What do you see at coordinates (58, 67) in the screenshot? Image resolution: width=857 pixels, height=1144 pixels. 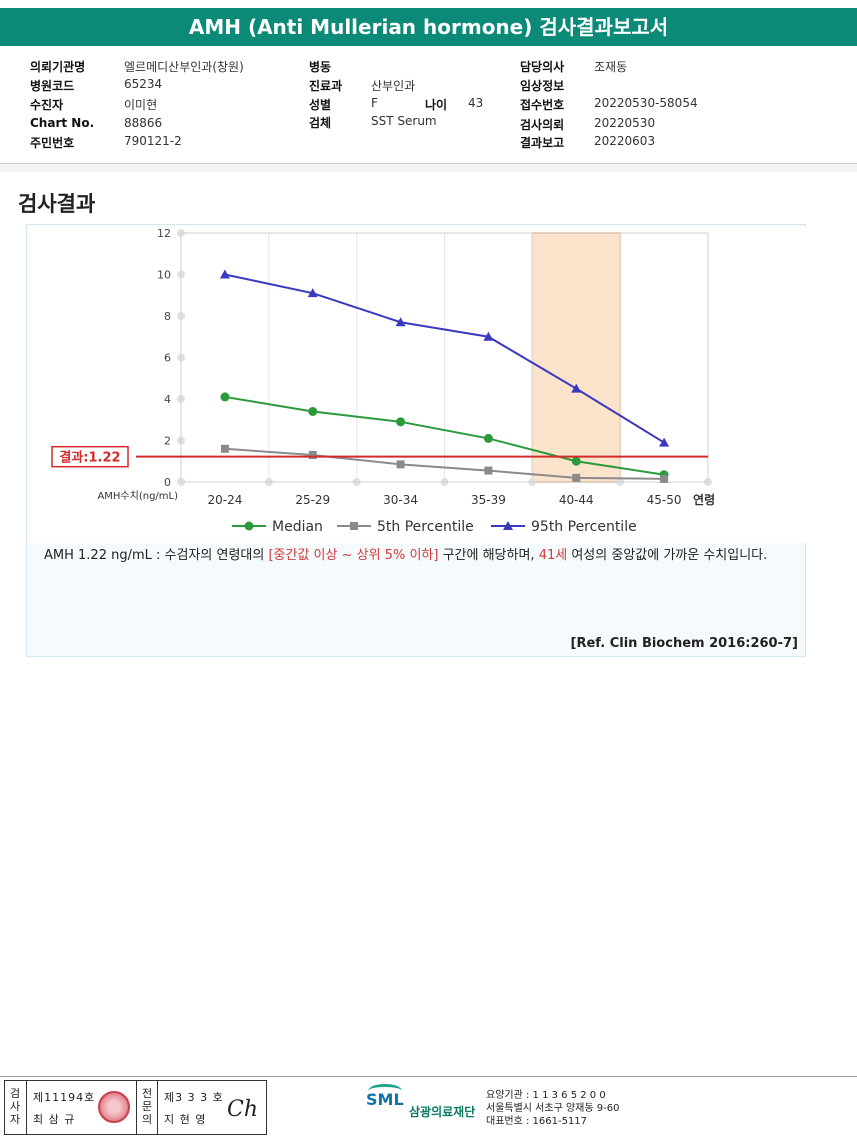 I see `hospital-label: 의뢰기관명` at bounding box center [58, 67].